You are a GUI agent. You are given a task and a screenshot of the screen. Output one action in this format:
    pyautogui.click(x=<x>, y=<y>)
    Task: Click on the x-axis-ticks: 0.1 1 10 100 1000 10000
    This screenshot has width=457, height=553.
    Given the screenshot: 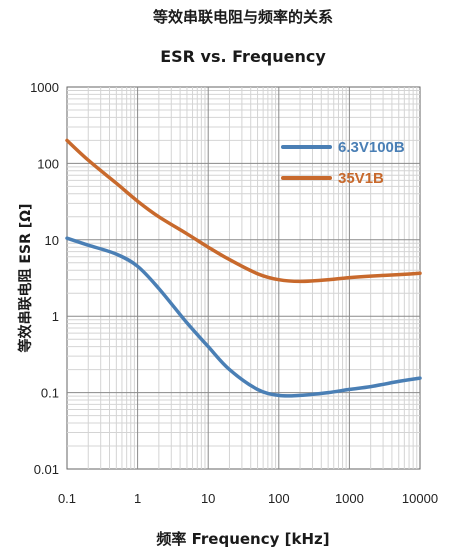 What is the action you would take?
    pyautogui.click(x=248, y=498)
    